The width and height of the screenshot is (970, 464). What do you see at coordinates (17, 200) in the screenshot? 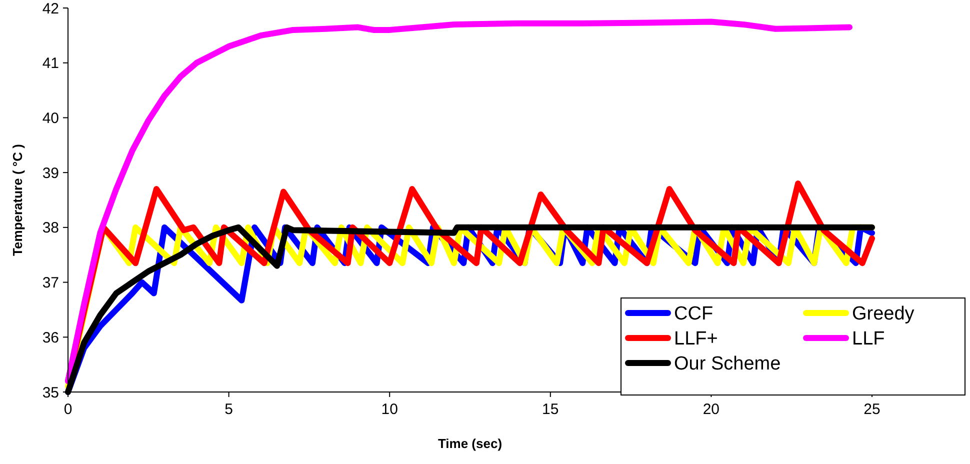
I see `y-axis-title: Temperature ( °C )` at bounding box center [17, 200].